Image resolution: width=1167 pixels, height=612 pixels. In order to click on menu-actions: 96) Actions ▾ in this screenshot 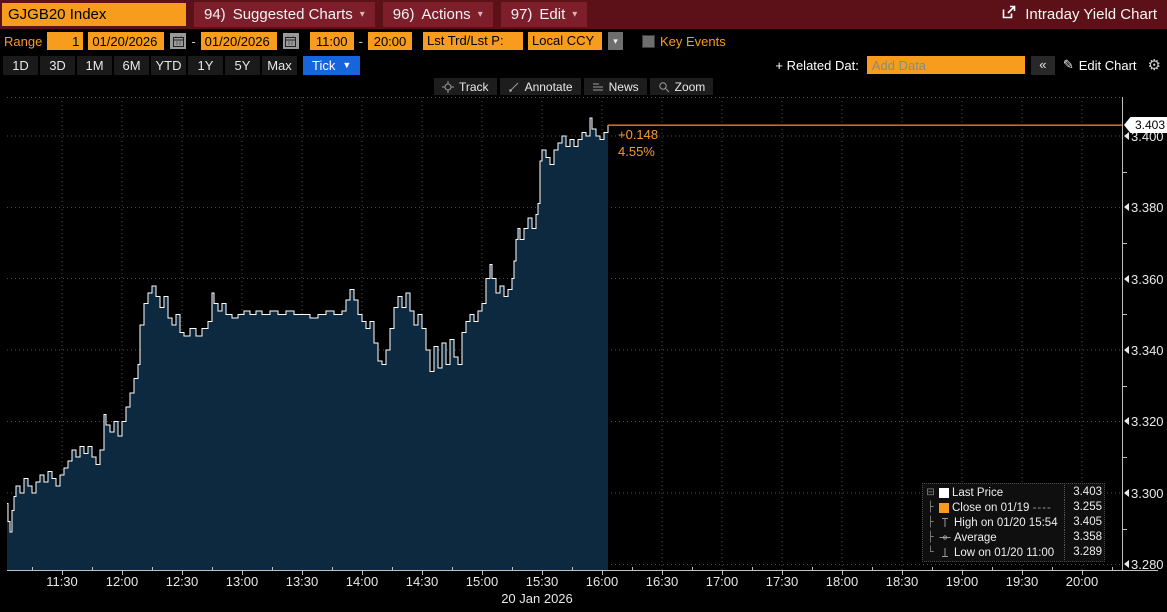, I will do `click(437, 14)`.